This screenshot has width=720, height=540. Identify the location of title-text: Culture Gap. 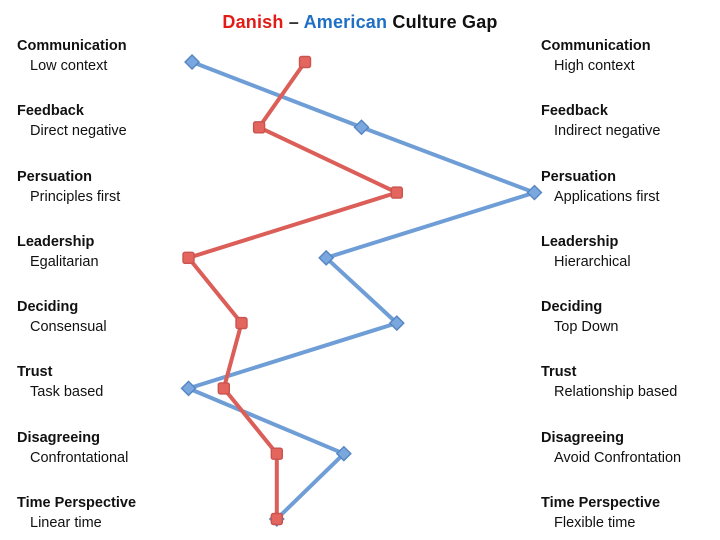
(445, 22).